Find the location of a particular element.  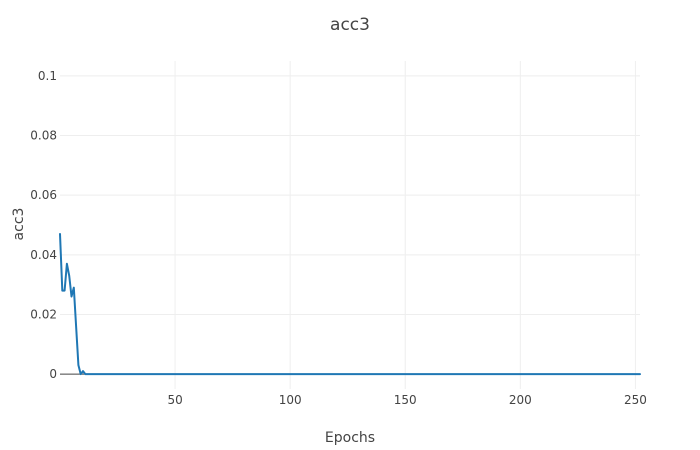

y-axis-title: acc3 is located at coordinates (19, 224).